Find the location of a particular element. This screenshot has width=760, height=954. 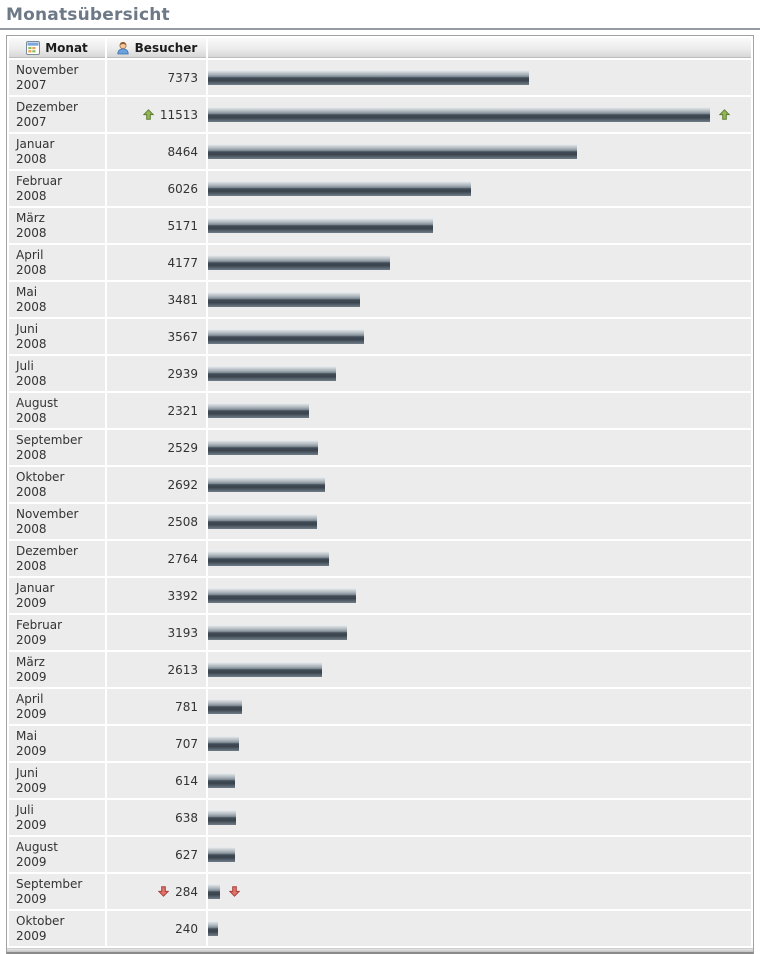

visitor-count: 614 is located at coordinates (186, 780).